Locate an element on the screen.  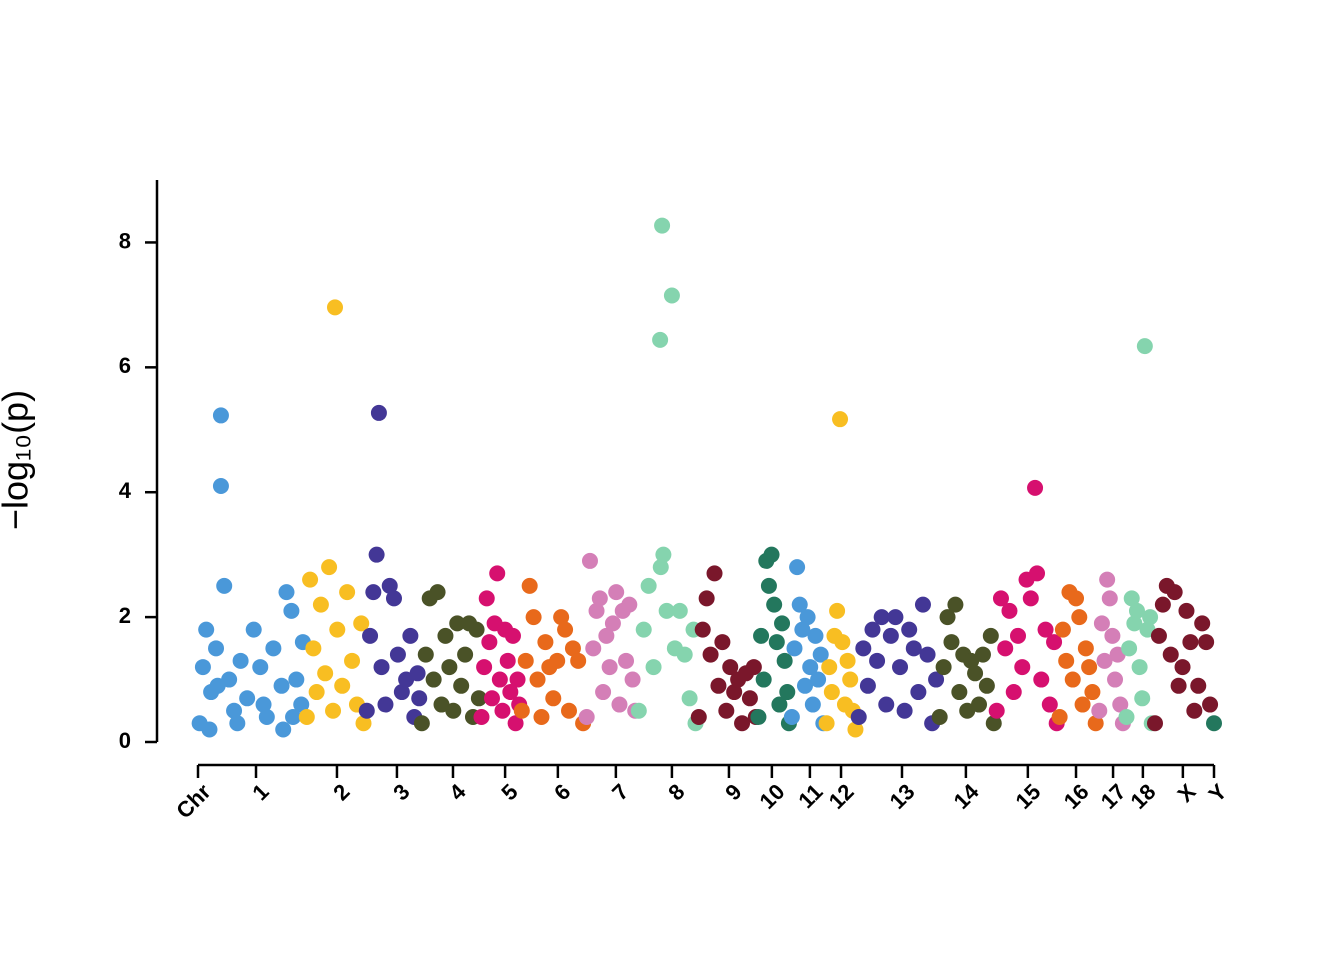
y-tick-label: 0 is located at coordinates (125, 740).